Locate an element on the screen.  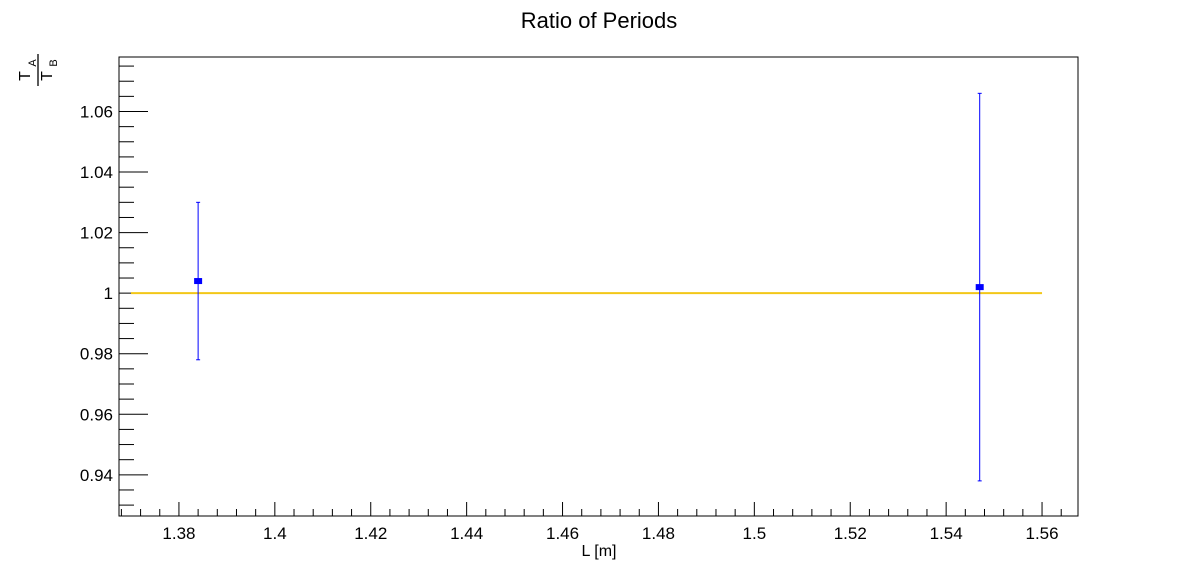
x-tick-label: 1.54 is located at coordinates (946, 533).